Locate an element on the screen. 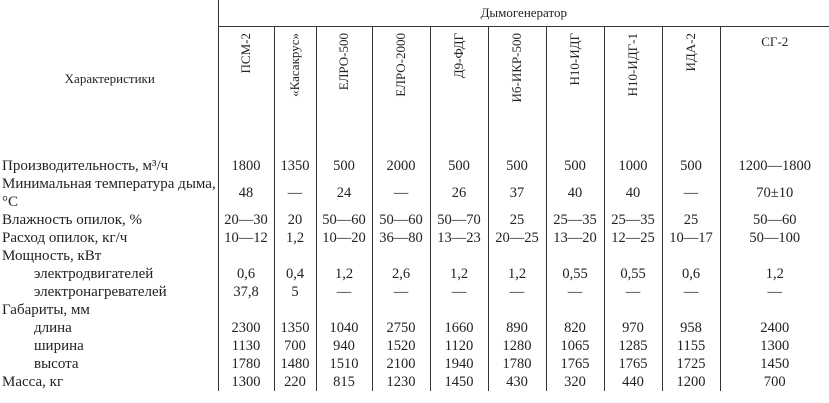 The height and width of the screenshot is (403, 829). column-header: ИДА-2 is located at coordinates (690, 91).